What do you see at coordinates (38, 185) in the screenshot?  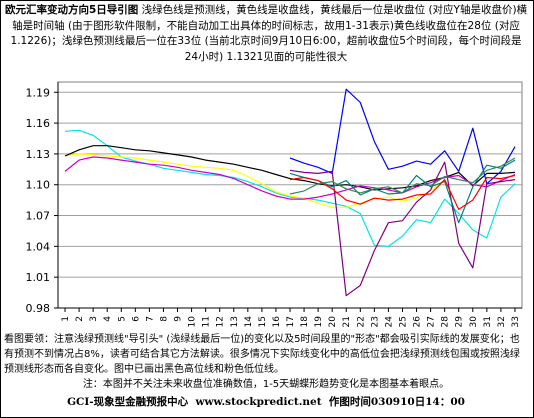 I see `y-tick-label: 1.10` at bounding box center [38, 185].